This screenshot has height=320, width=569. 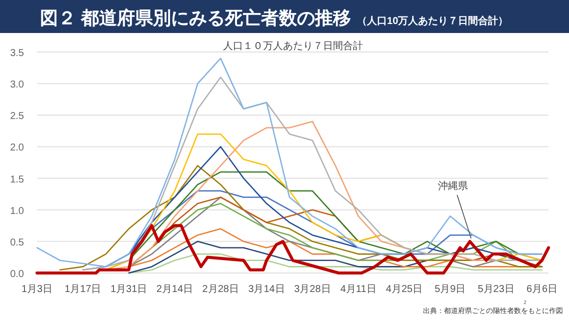 I want to click on x-tick-label: 1月3日, so click(x=37, y=289).